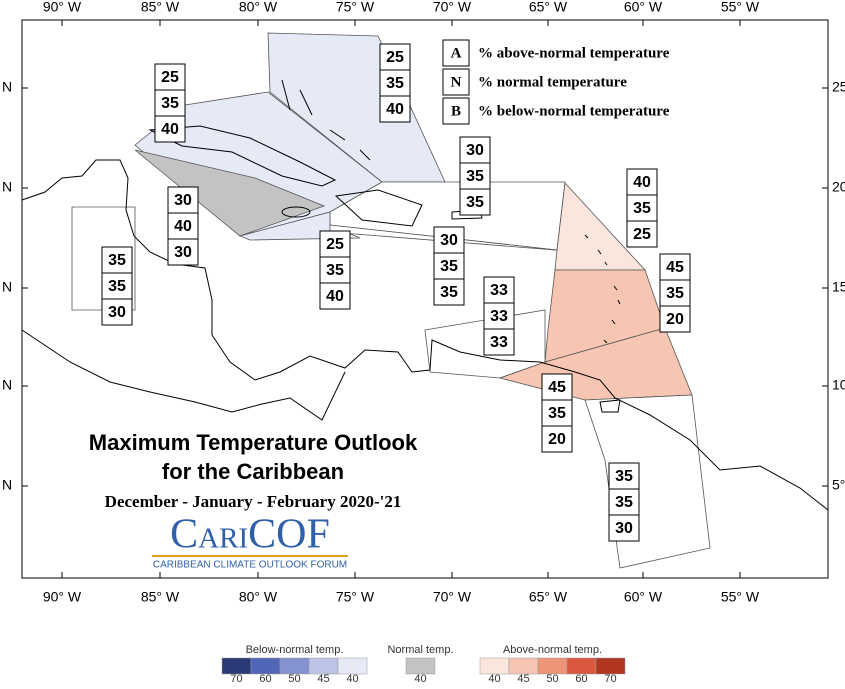  Describe the element at coordinates (250, 535) in the screenshot. I see `logo-name: CariCOF` at that location.